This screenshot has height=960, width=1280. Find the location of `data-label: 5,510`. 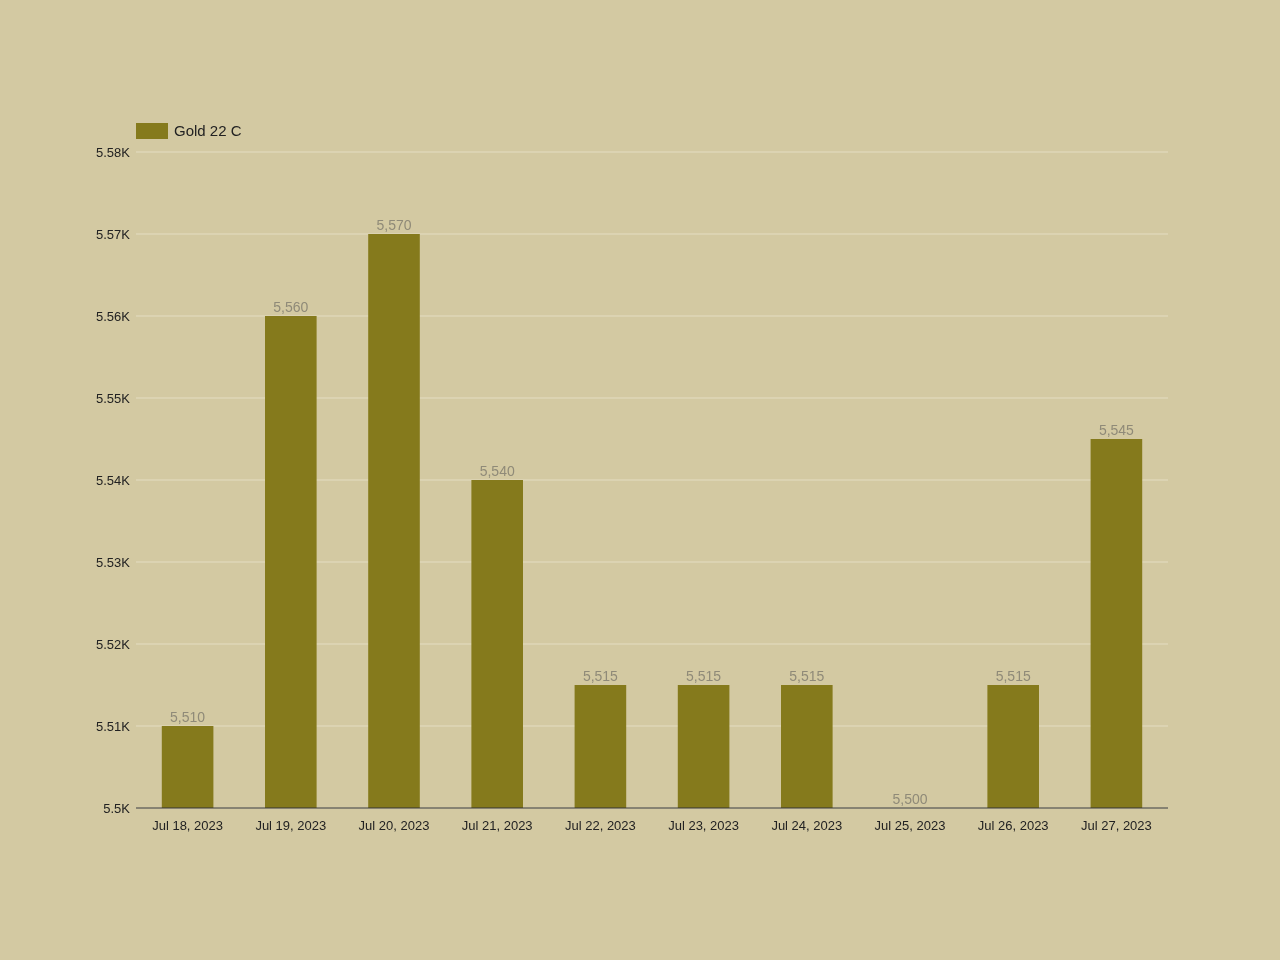

data-label: 5,510 is located at coordinates (188, 717).